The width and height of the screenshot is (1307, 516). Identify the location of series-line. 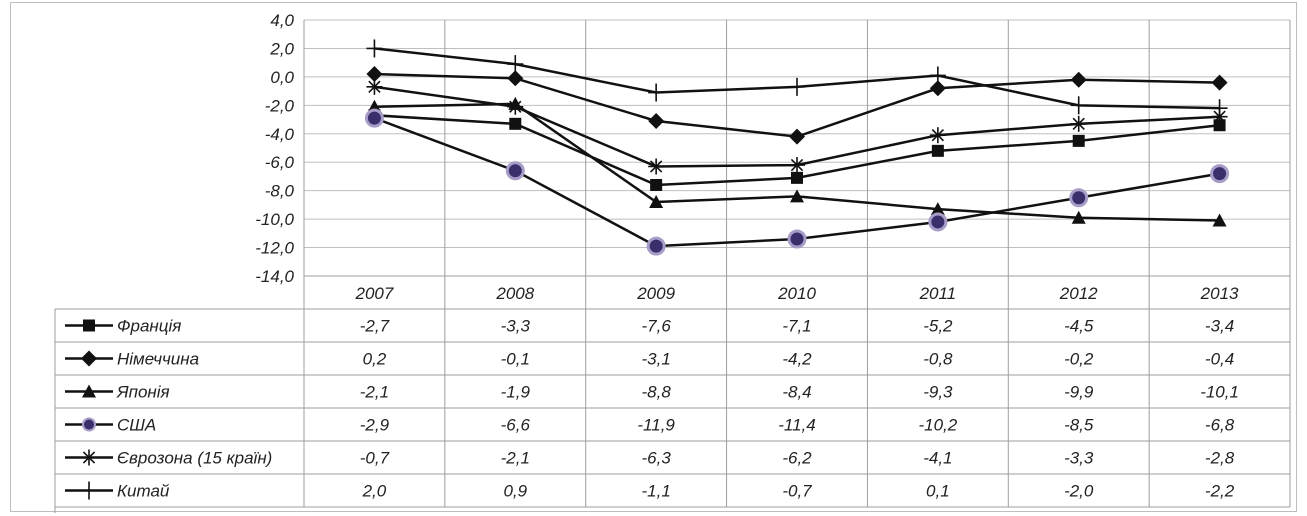
(797, 126).